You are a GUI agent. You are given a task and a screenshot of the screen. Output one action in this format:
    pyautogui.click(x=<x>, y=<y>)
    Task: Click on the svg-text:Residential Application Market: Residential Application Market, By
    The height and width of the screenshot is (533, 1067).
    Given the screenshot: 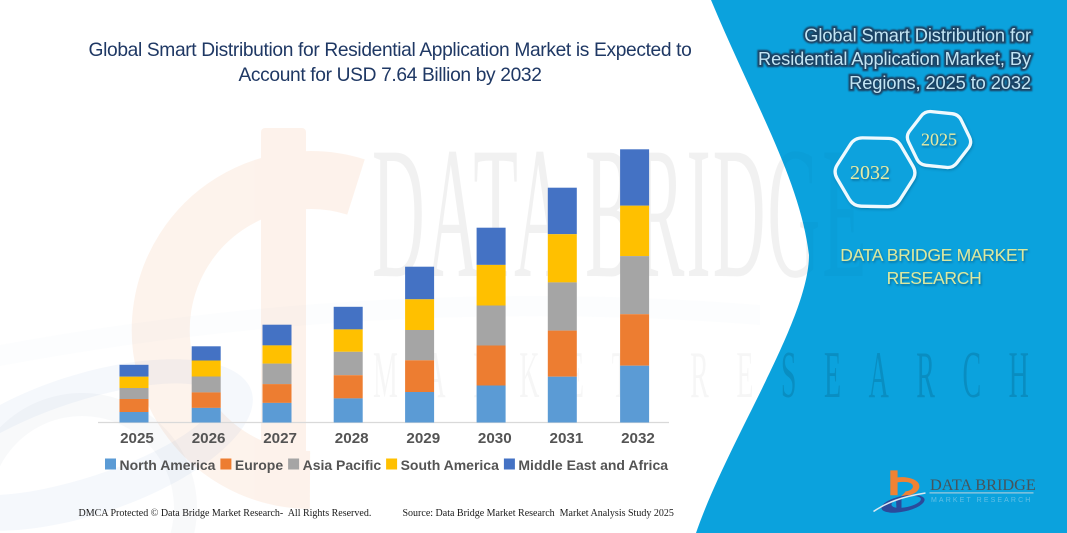 What is the action you would take?
    pyautogui.click(x=895, y=58)
    